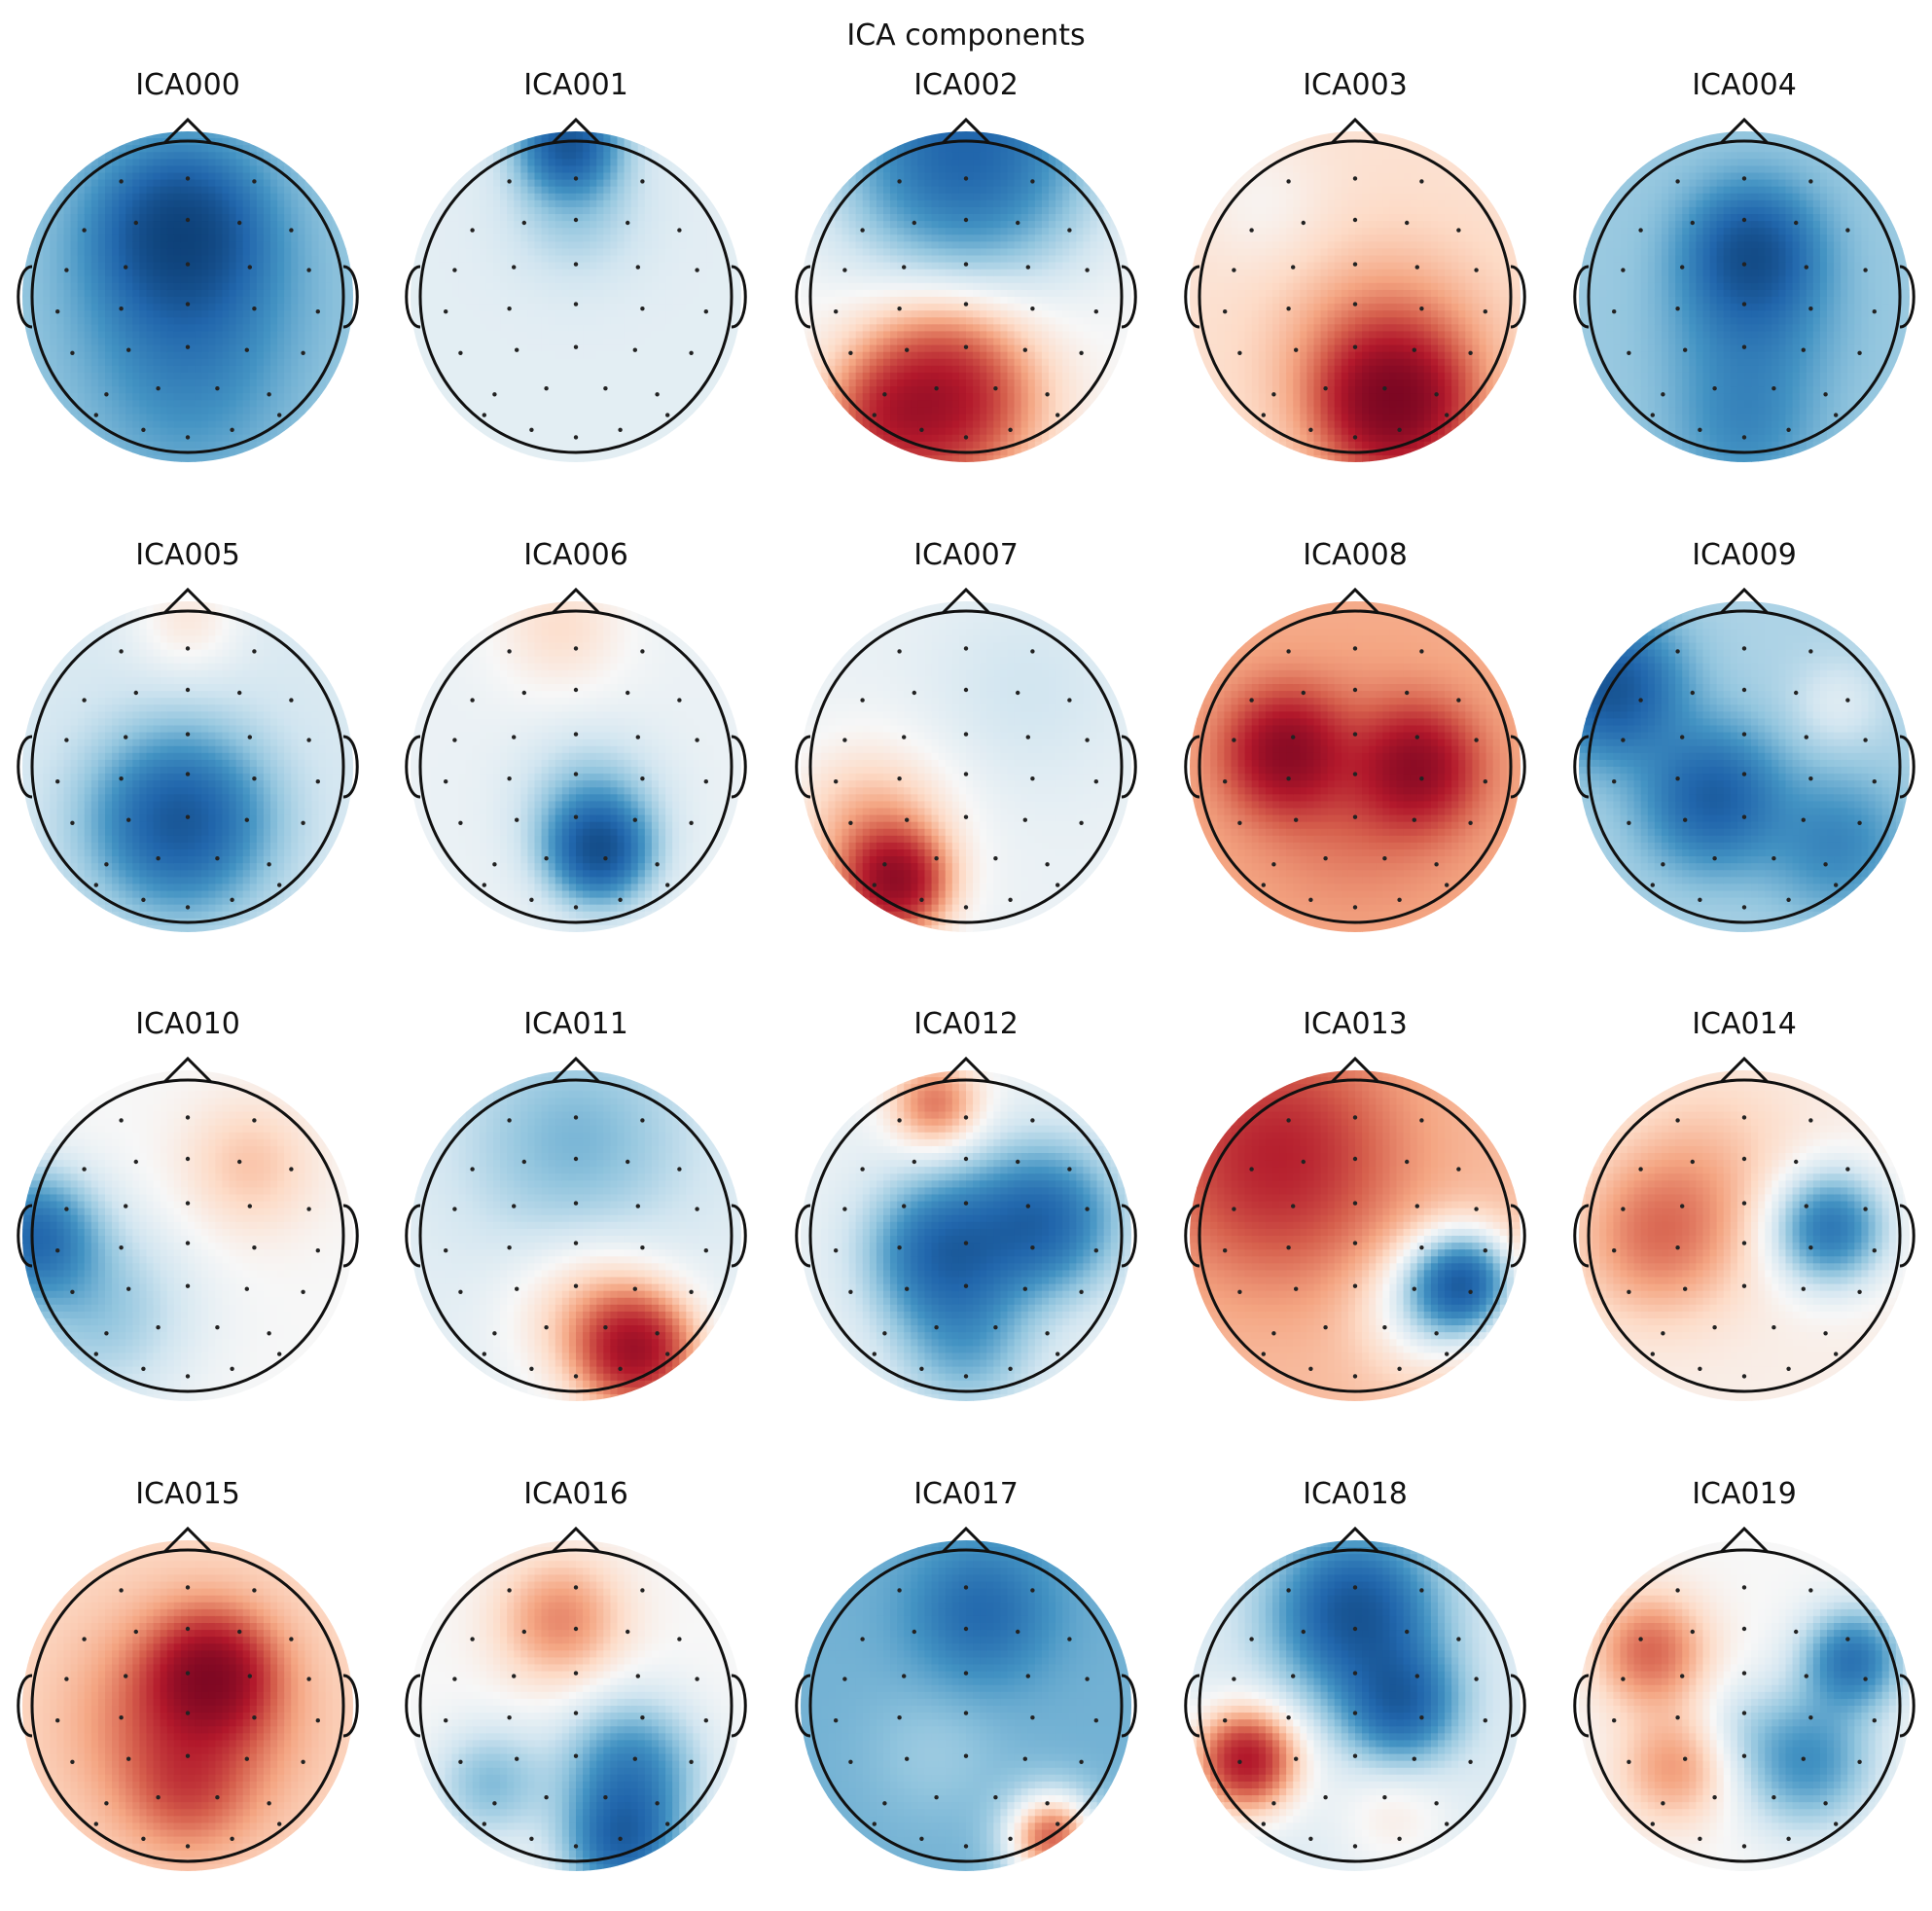 Image resolution: width=1932 pixels, height=1911 pixels. I want to click on topomap-ica007: ICA007, so click(966, 735).